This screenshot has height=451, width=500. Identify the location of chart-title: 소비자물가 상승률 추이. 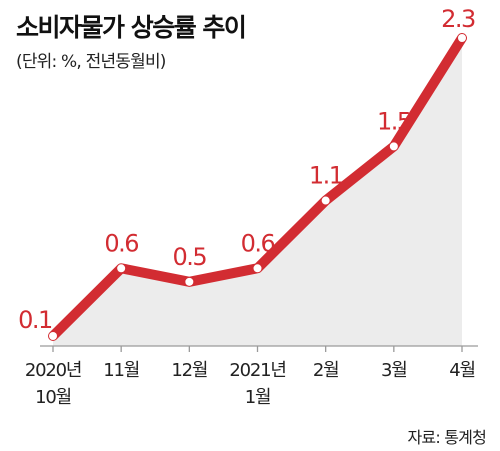
(131, 27).